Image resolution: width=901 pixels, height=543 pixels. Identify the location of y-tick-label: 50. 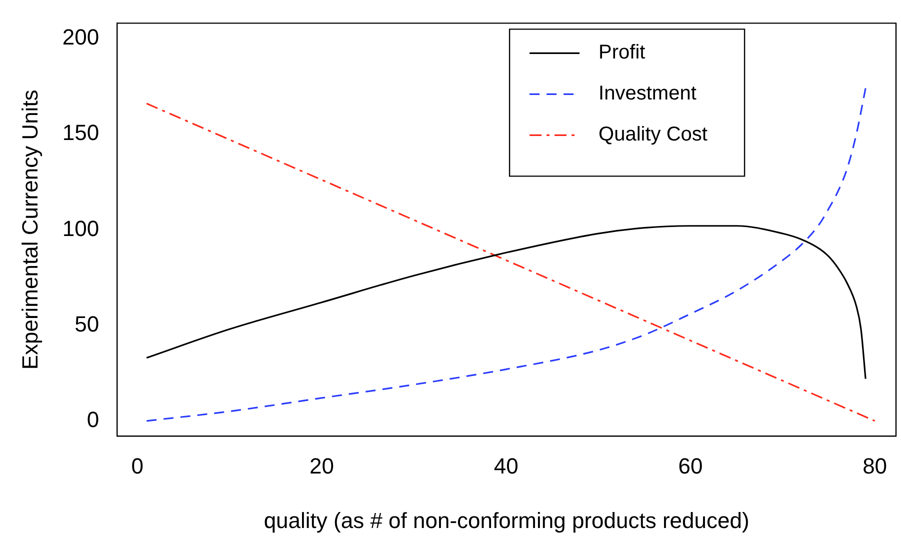
(87, 323).